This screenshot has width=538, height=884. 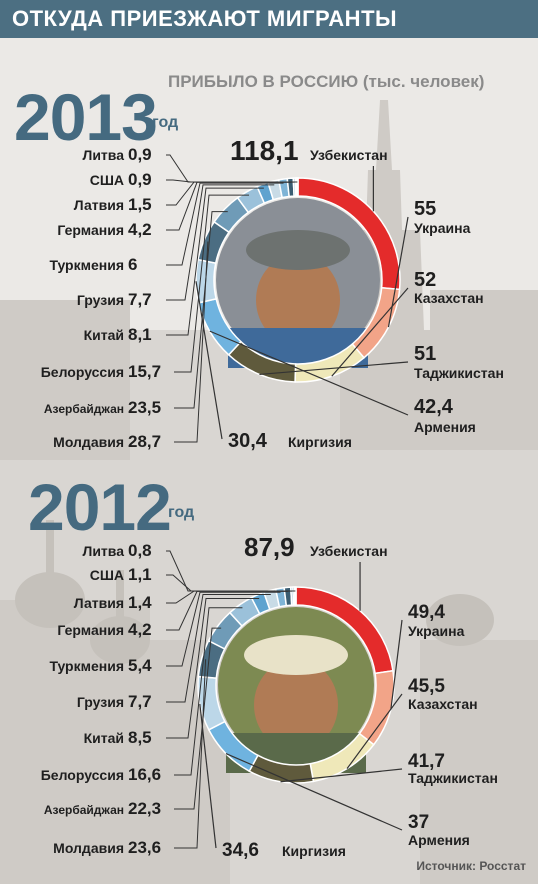 I want to click on year-2012-suffix: год, so click(x=181, y=512).